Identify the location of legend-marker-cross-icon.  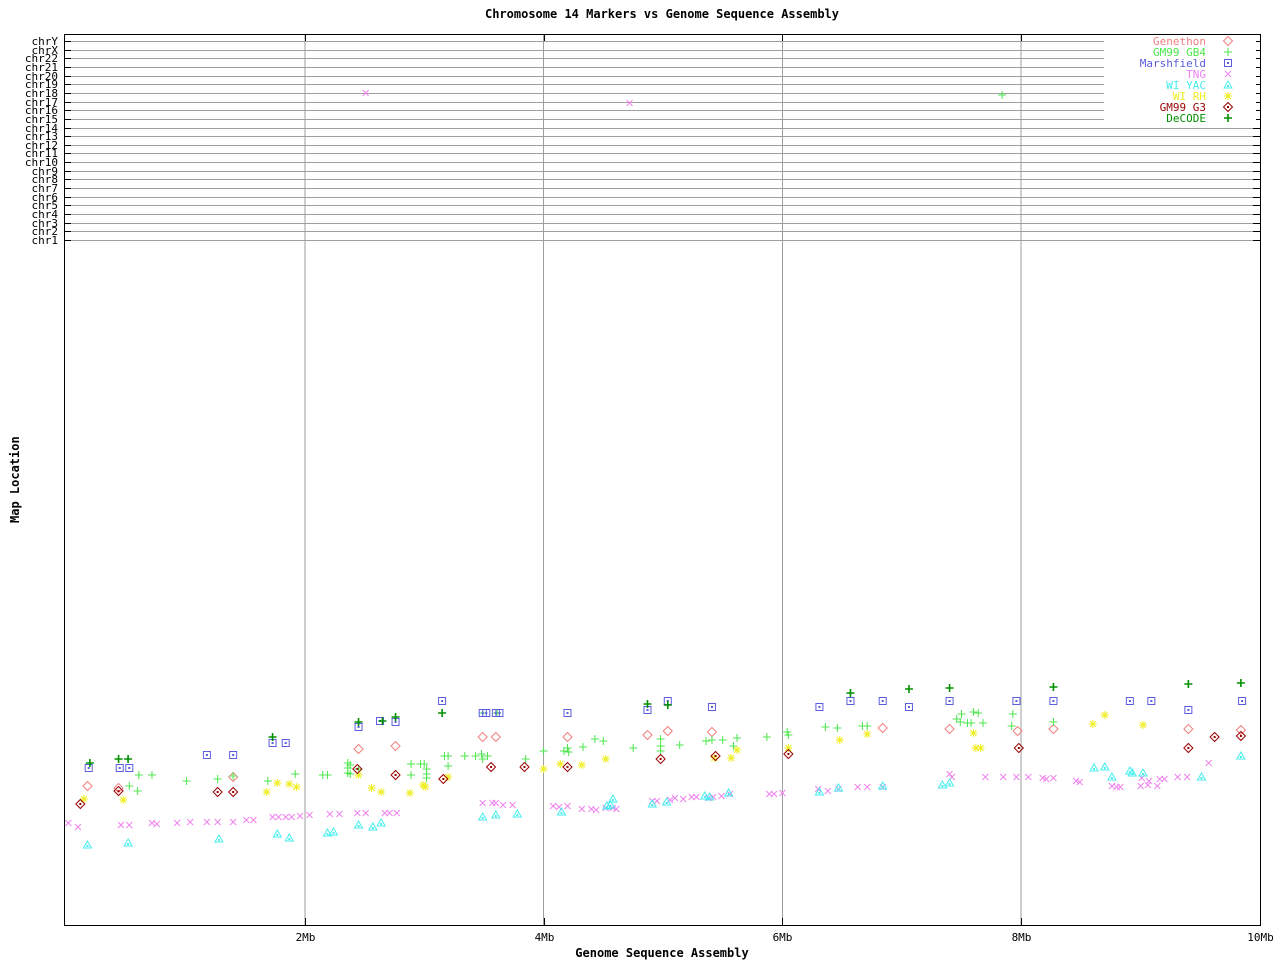
(1228, 74).